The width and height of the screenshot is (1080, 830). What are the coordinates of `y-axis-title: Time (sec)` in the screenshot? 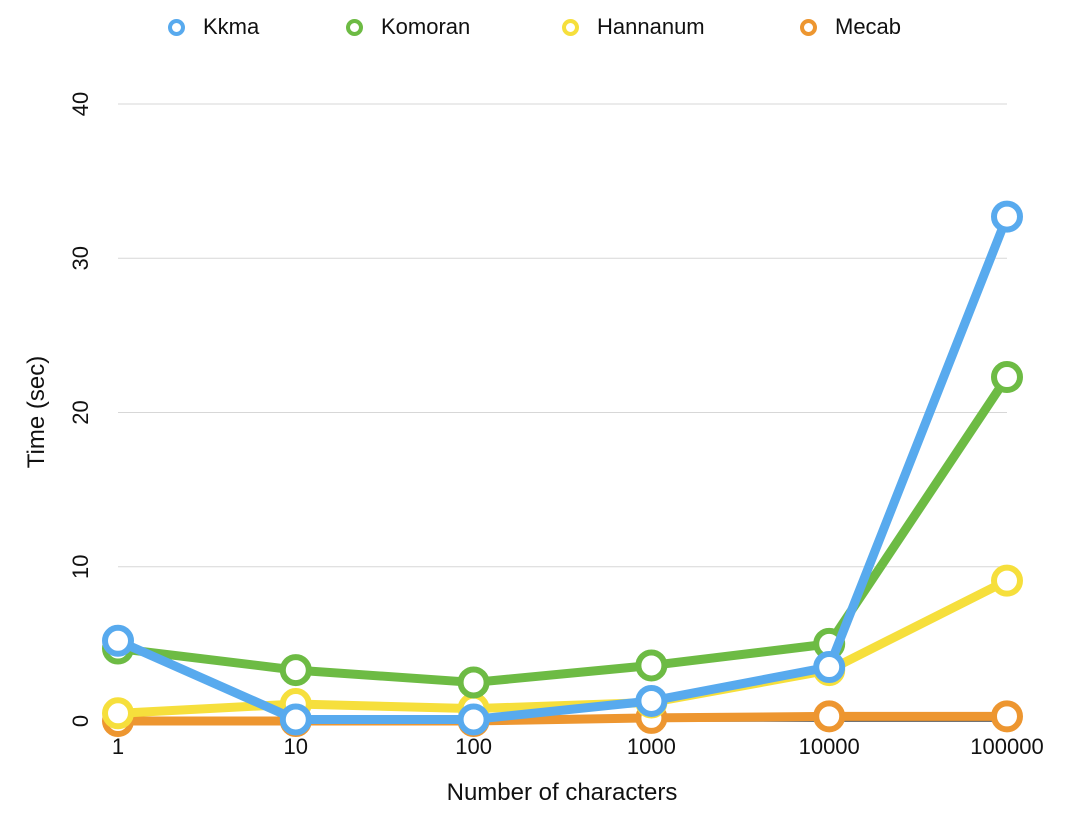 It's located at (36, 412).